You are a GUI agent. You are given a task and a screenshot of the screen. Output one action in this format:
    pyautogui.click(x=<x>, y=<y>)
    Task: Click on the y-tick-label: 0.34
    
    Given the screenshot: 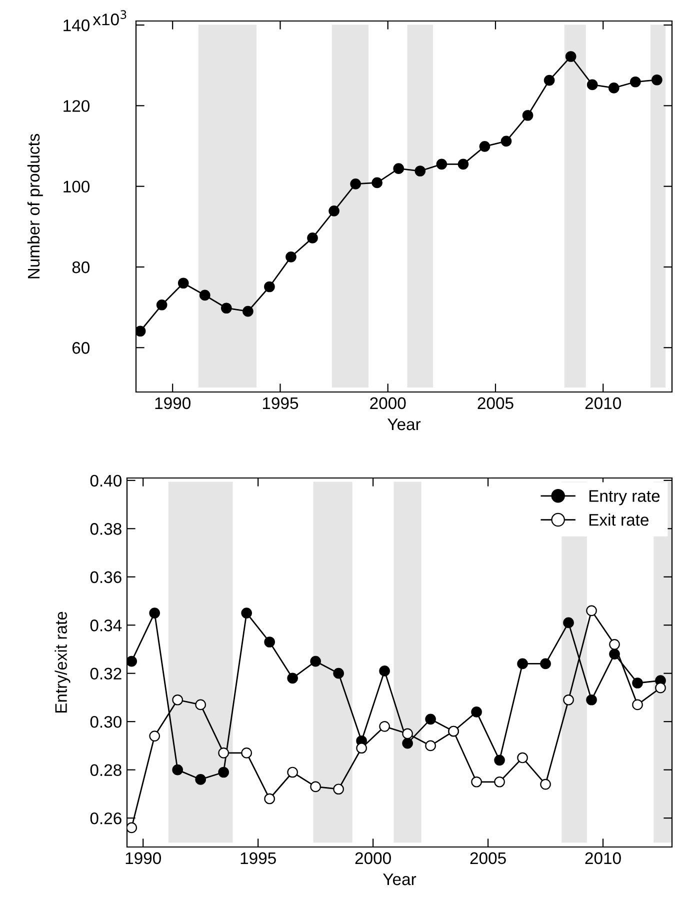 What is the action you would take?
    pyautogui.click(x=106, y=626)
    